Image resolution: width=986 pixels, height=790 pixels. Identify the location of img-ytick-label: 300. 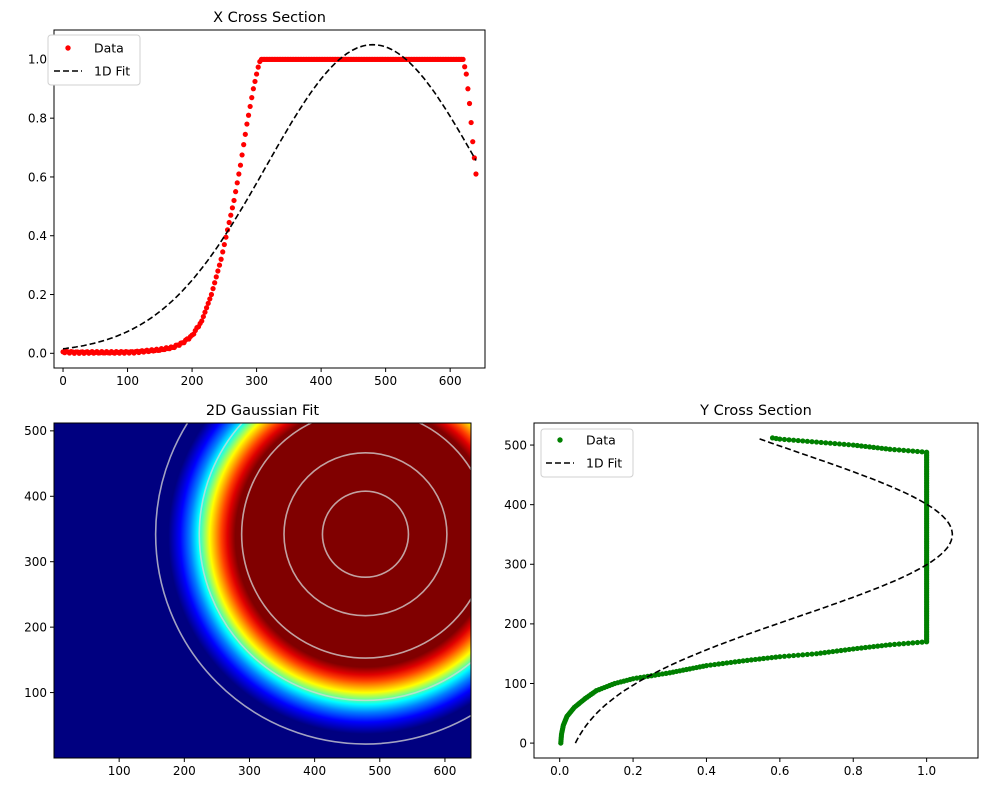
(35, 562).